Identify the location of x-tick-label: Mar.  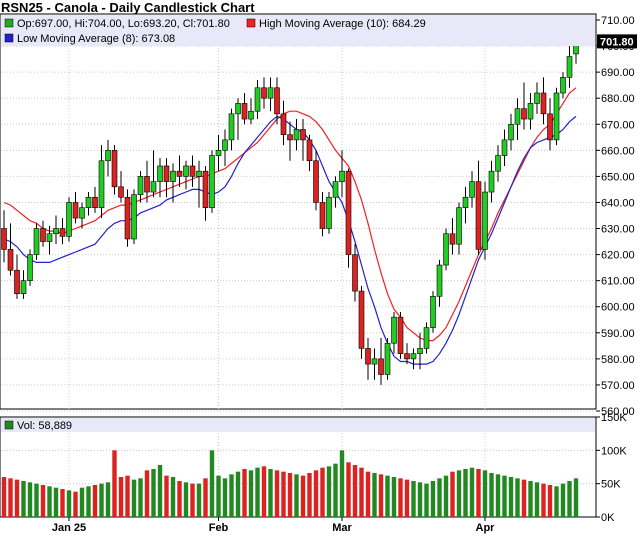
(342, 528).